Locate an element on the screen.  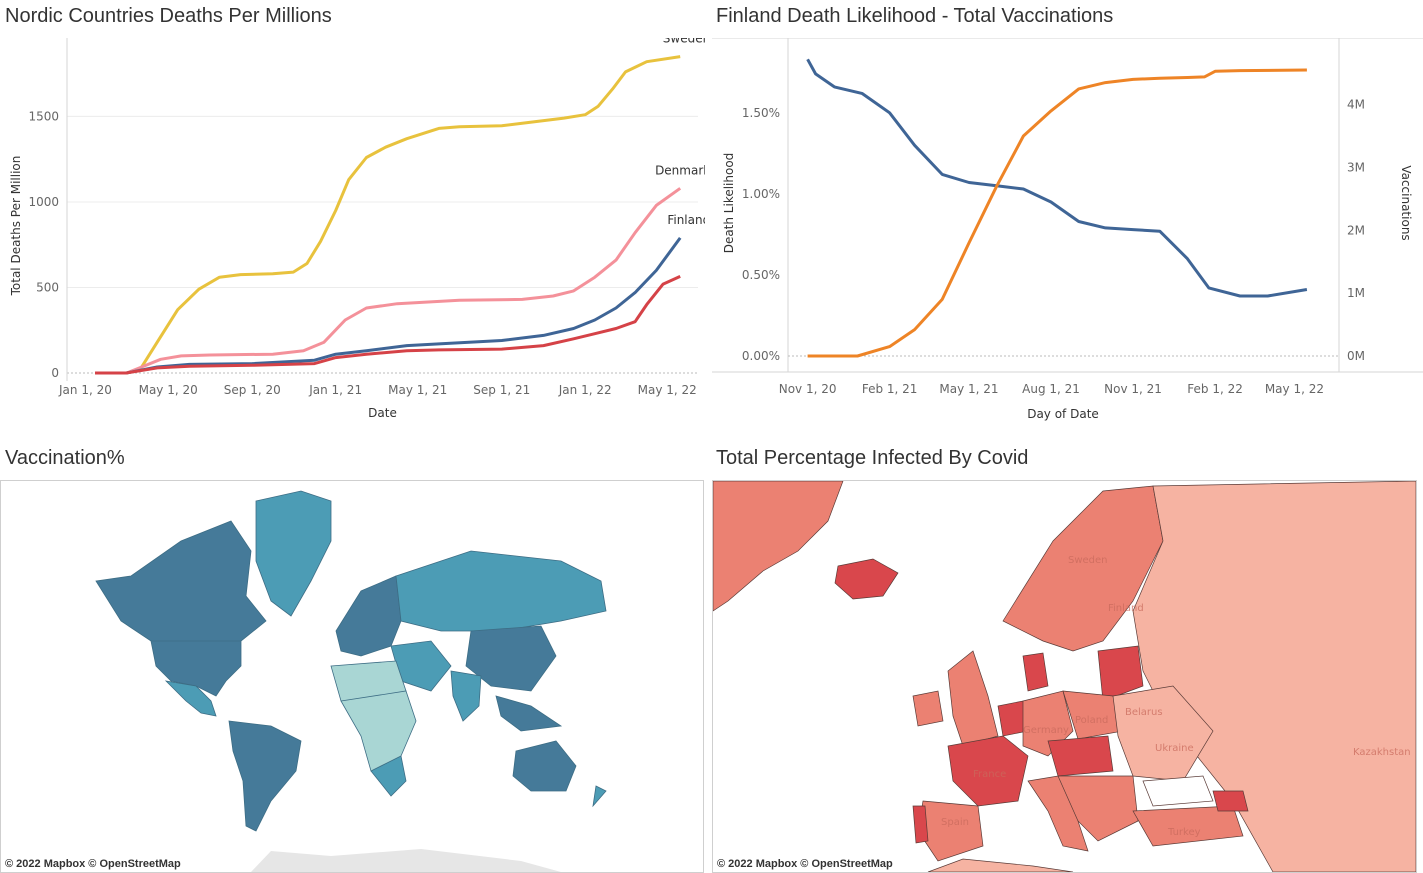
map-italy is located at coordinates (1058, 813).